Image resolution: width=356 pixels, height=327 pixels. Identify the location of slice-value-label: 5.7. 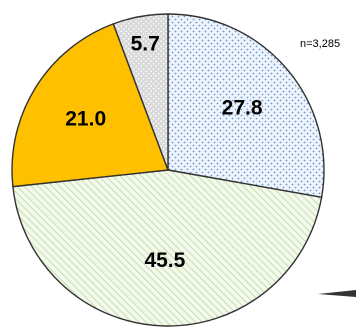
(145, 44).